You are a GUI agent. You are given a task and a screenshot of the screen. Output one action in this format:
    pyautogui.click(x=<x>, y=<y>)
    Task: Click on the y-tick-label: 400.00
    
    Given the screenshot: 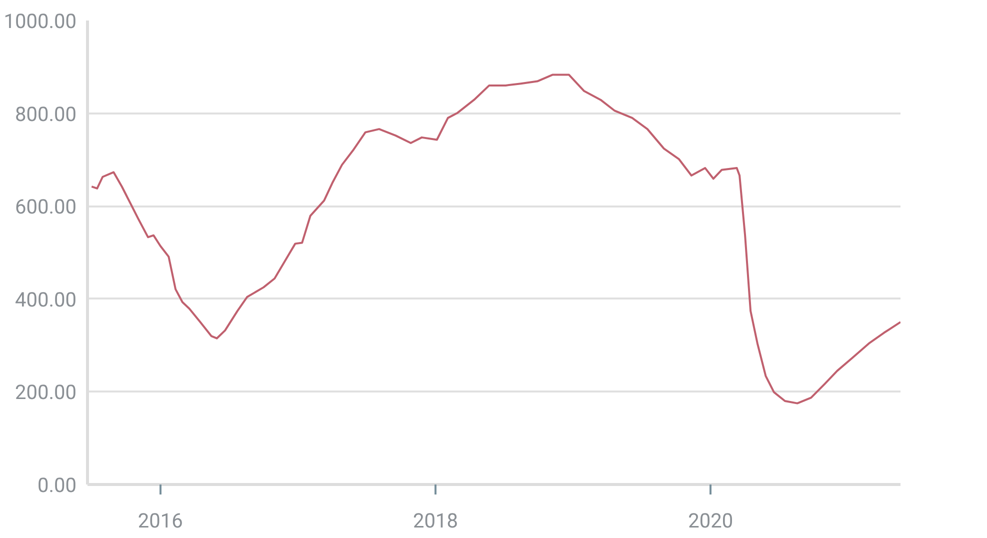 What is the action you would take?
    pyautogui.click(x=46, y=299)
    